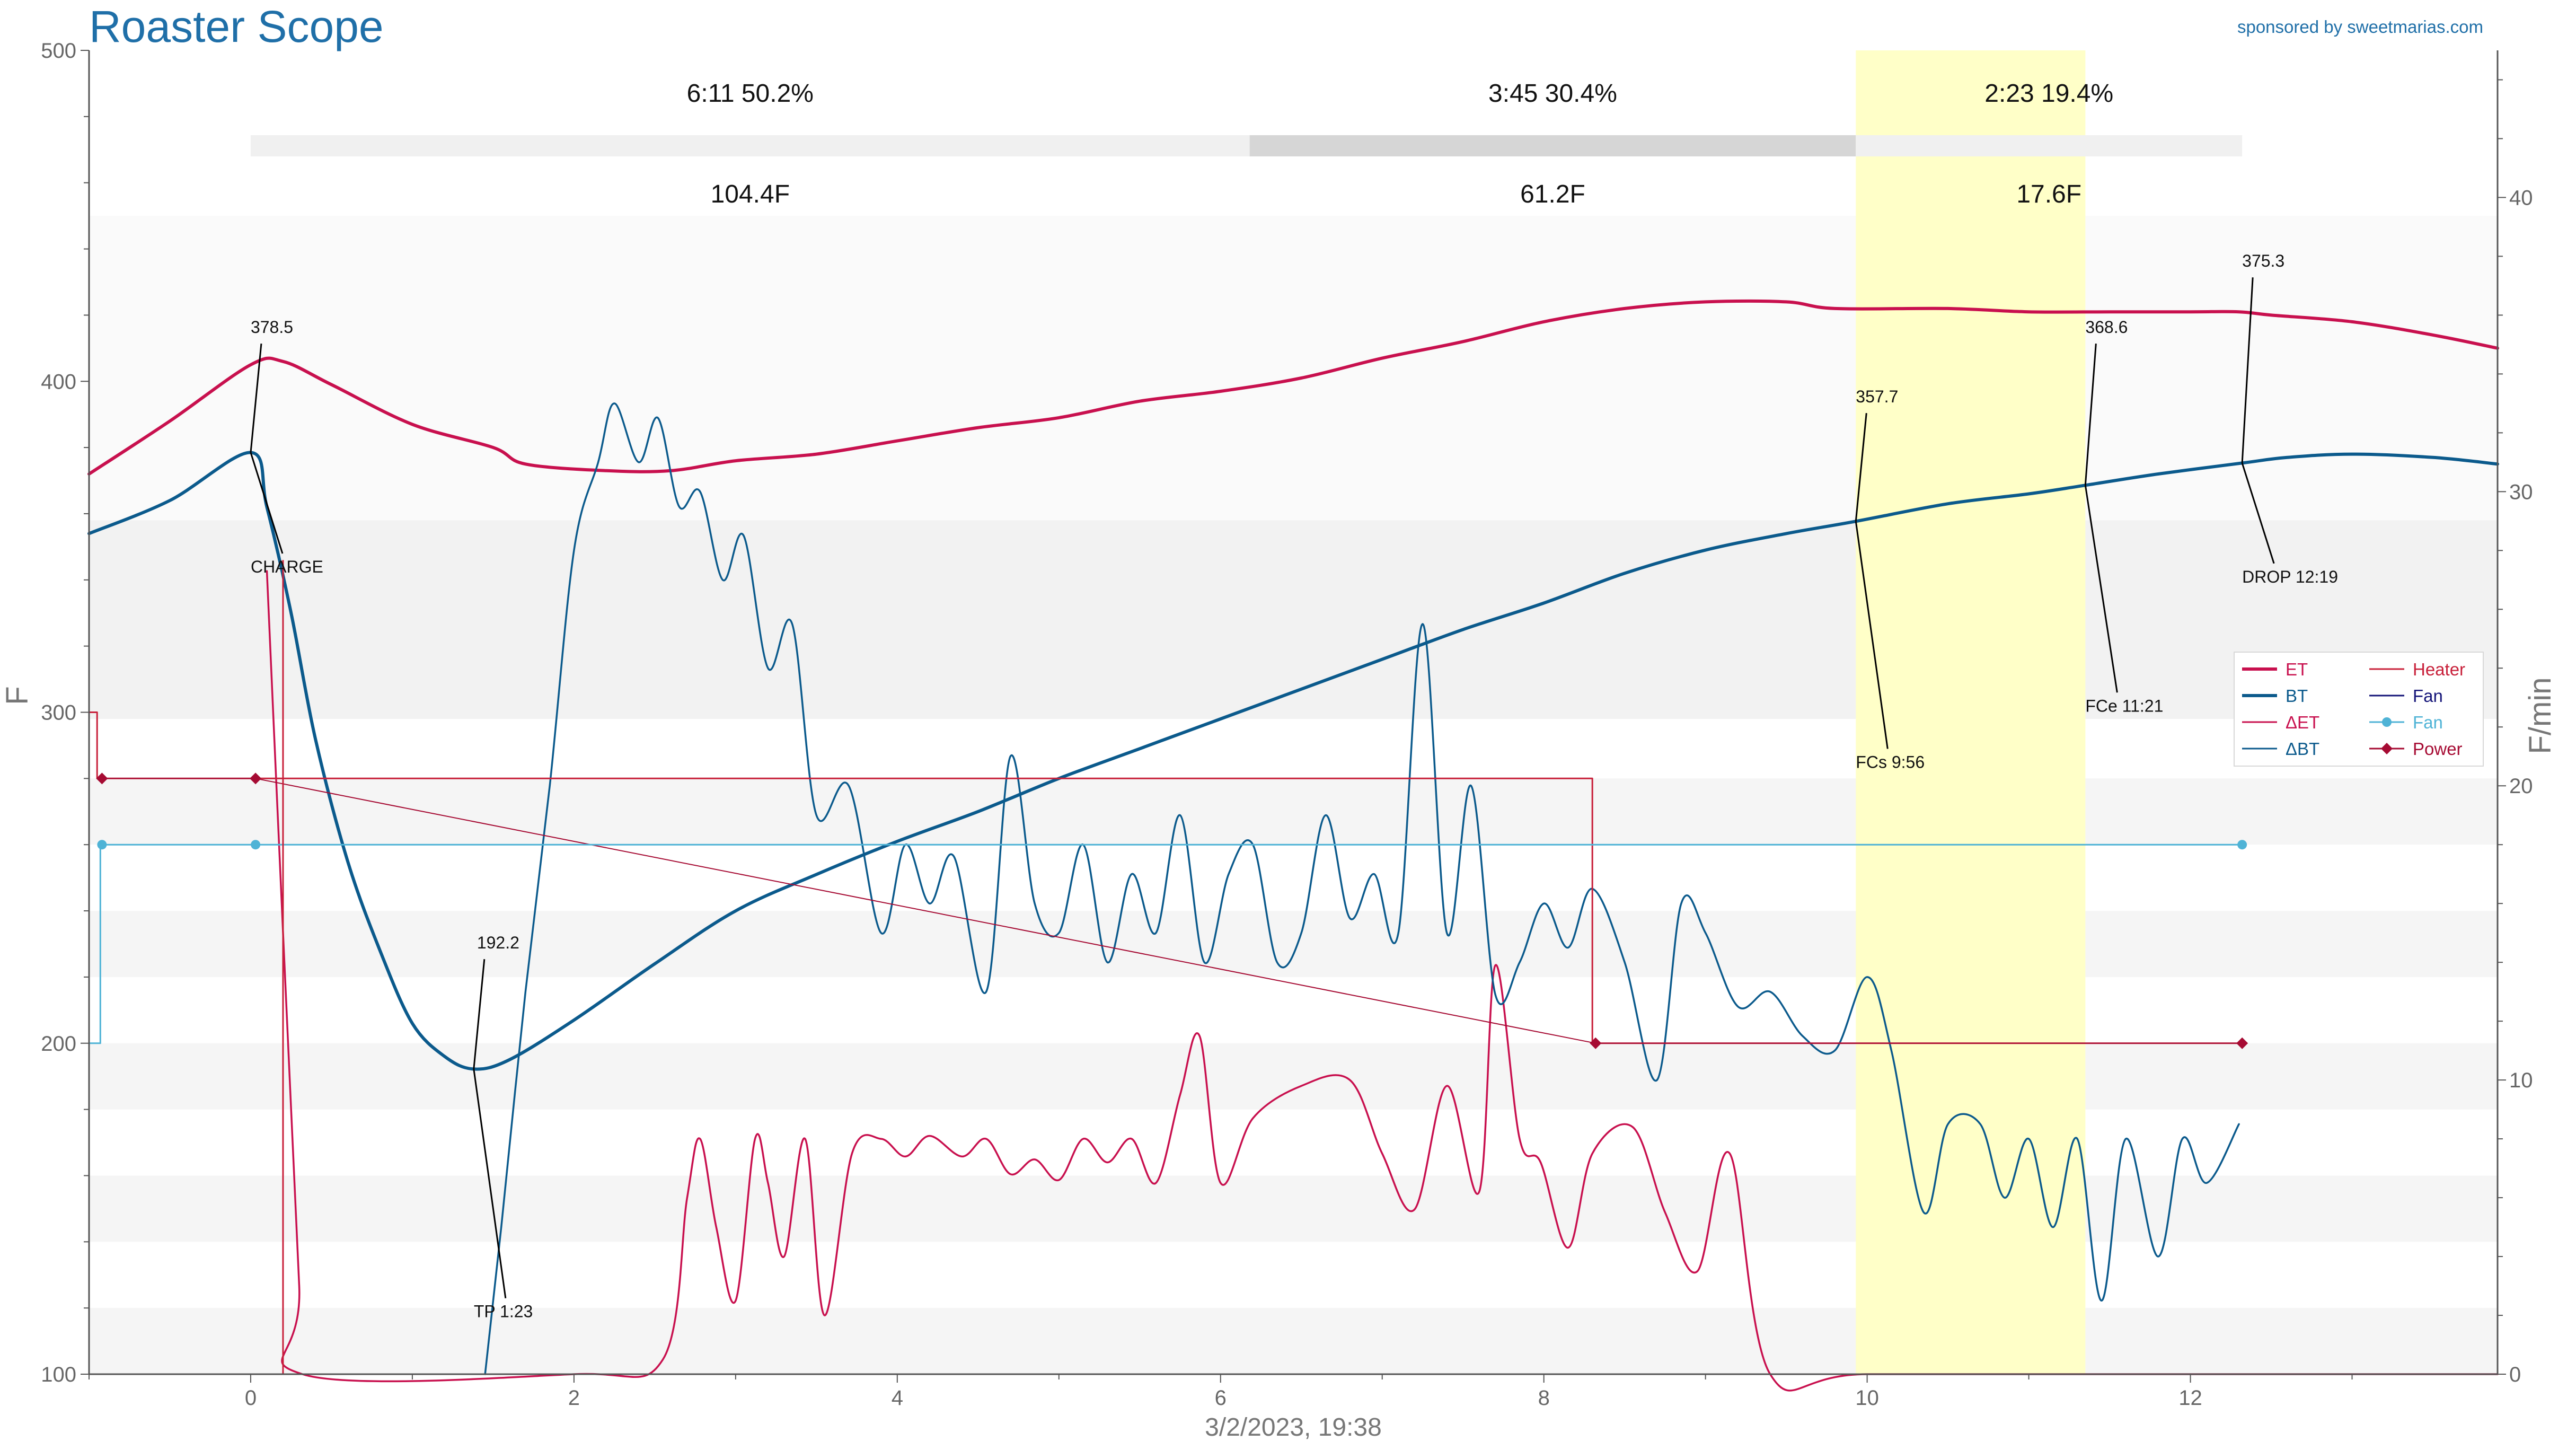 The height and width of the screenshot is (1450, 2576). Describe the element at coordinates (498, 942) in the screenshot. I see `event-value-1: 192.2` at that location.